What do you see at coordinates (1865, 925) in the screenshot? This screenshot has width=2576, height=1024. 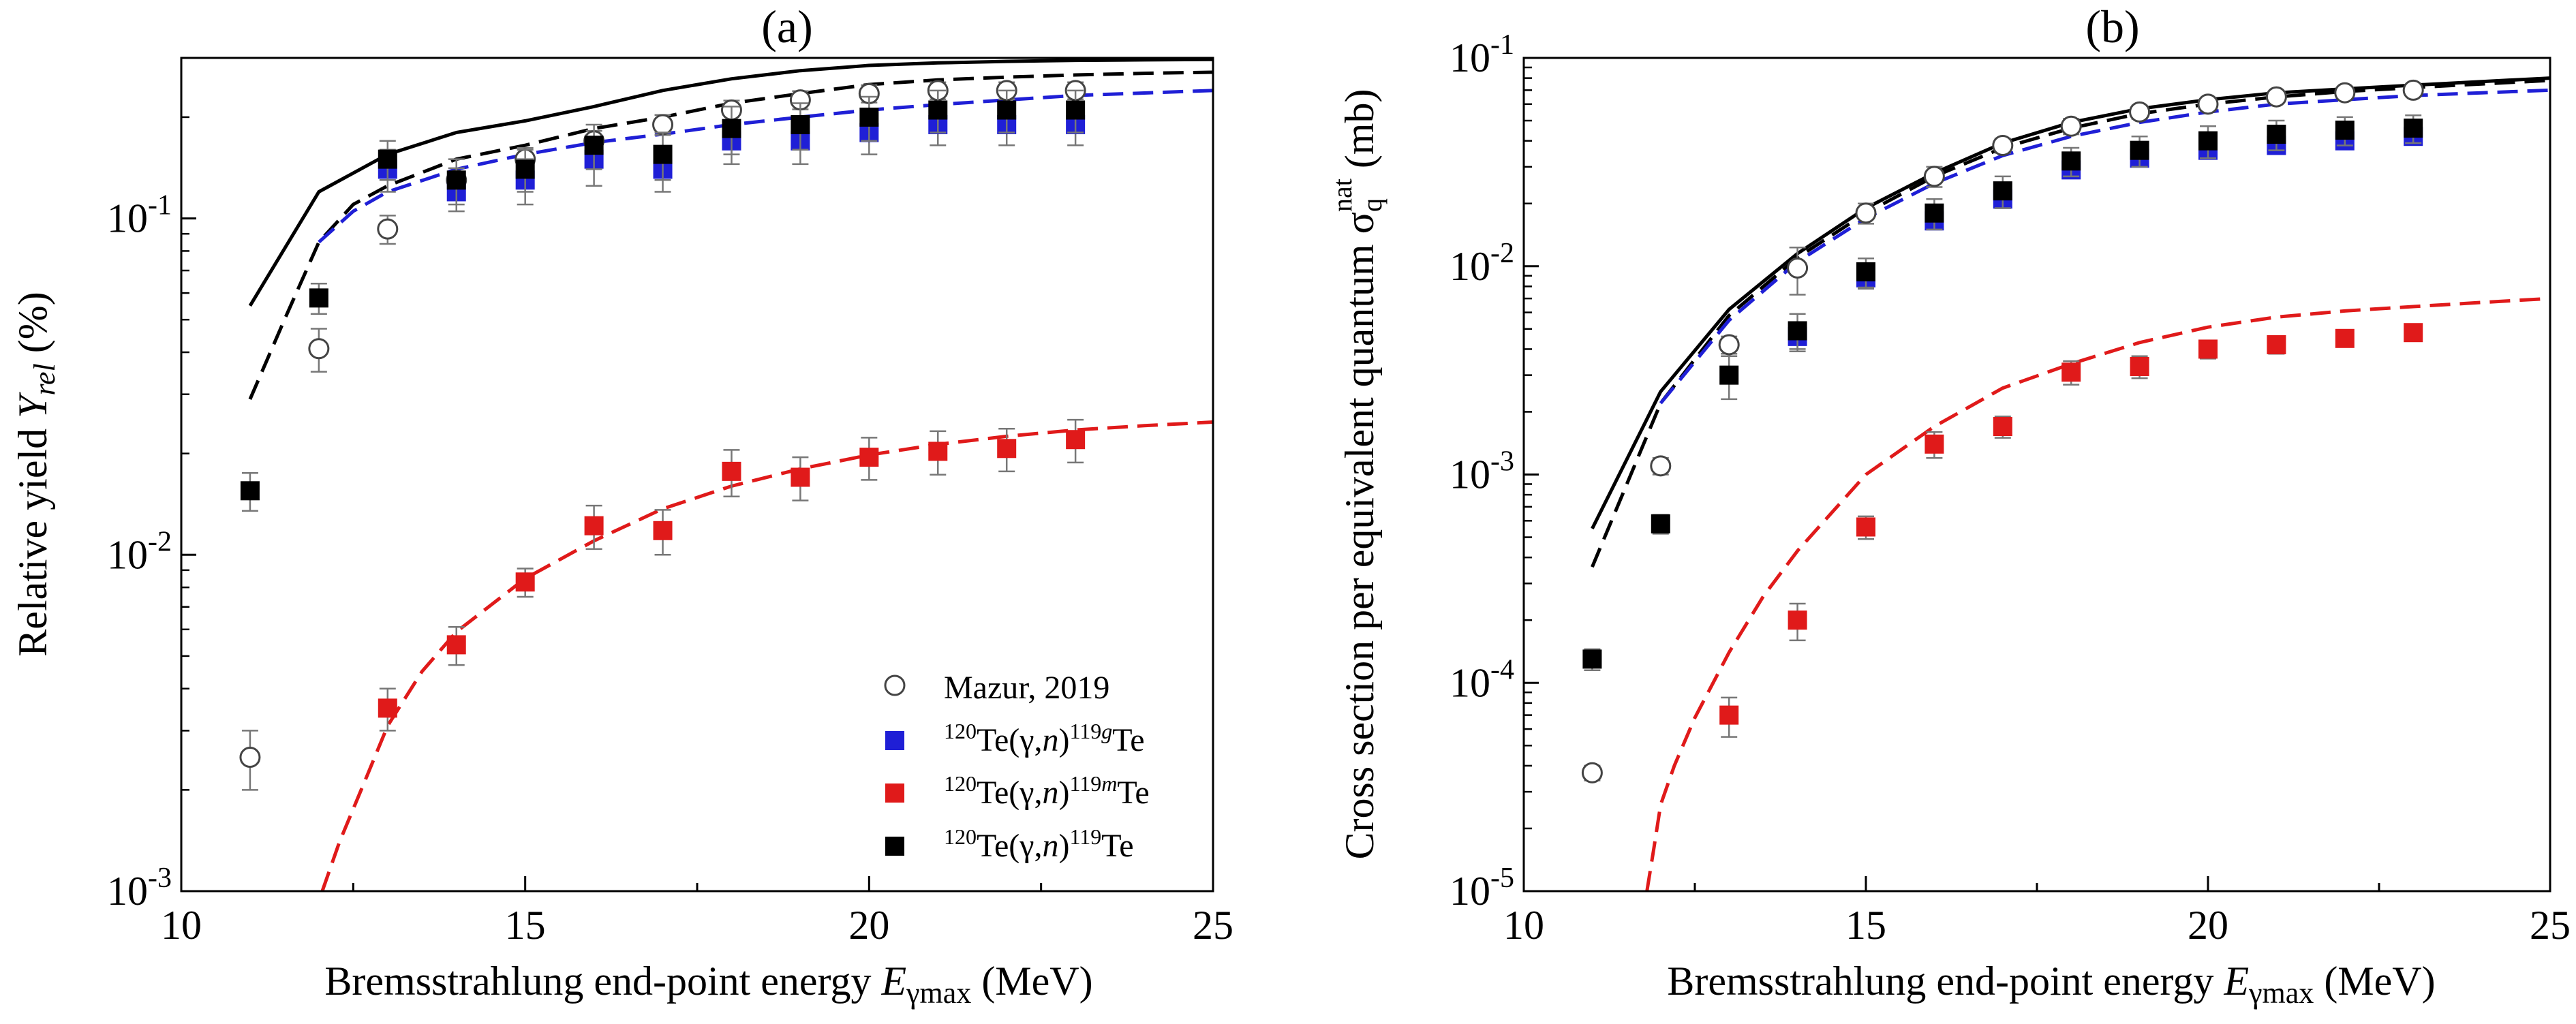 I see `panel-b-x-tick-label: 15` at bounding box center [1865, 925].